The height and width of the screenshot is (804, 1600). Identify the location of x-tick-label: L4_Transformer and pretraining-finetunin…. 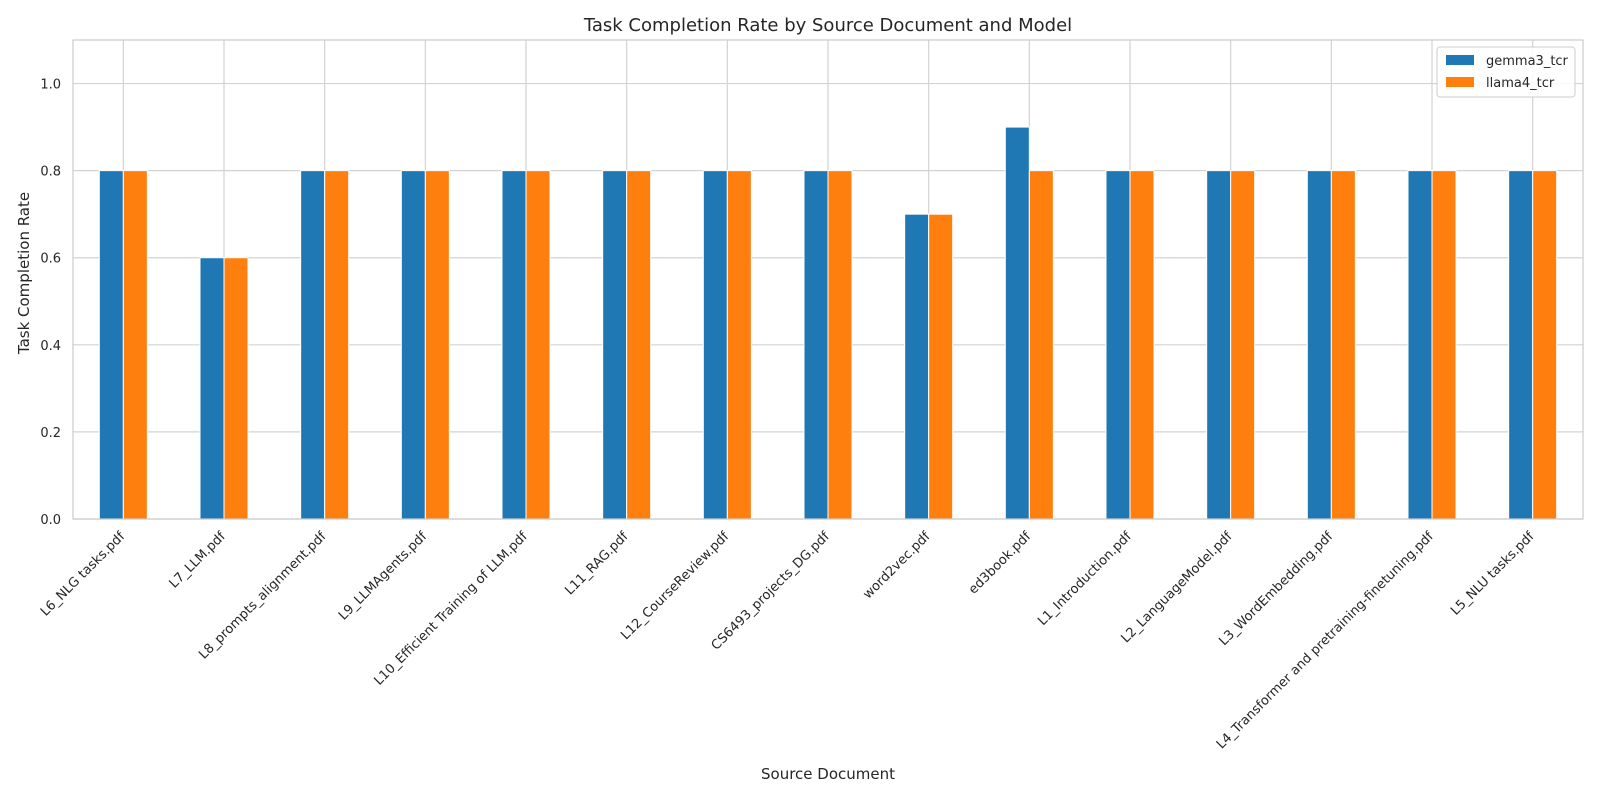
(1325, 640).